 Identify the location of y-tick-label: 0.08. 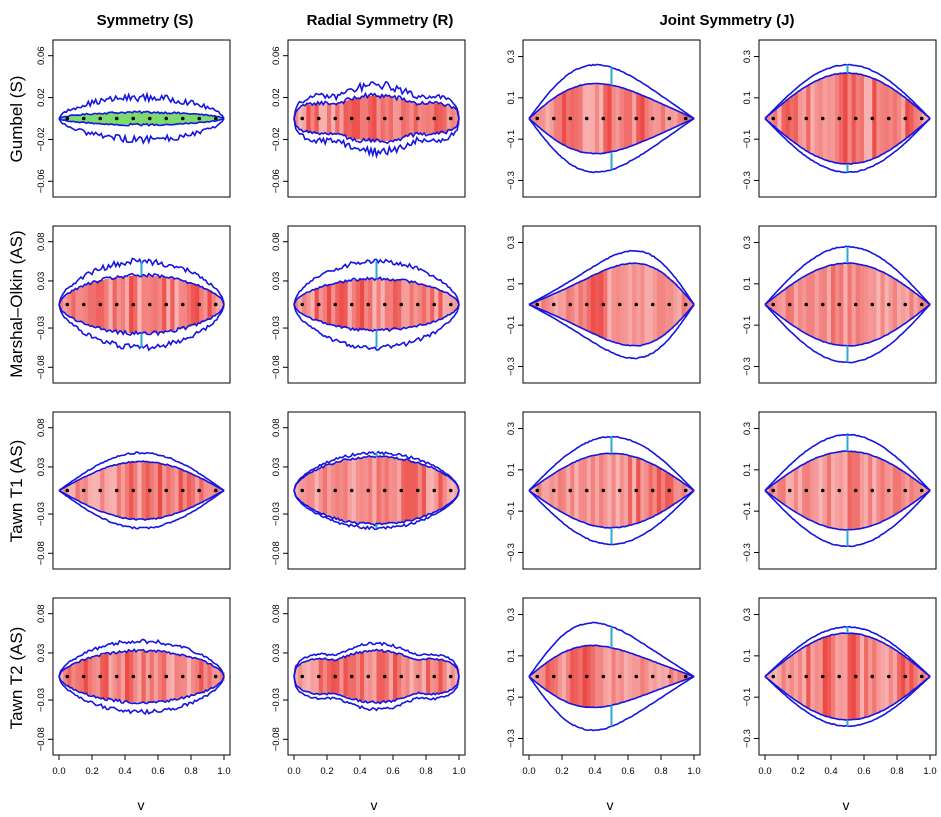
(276, 613).